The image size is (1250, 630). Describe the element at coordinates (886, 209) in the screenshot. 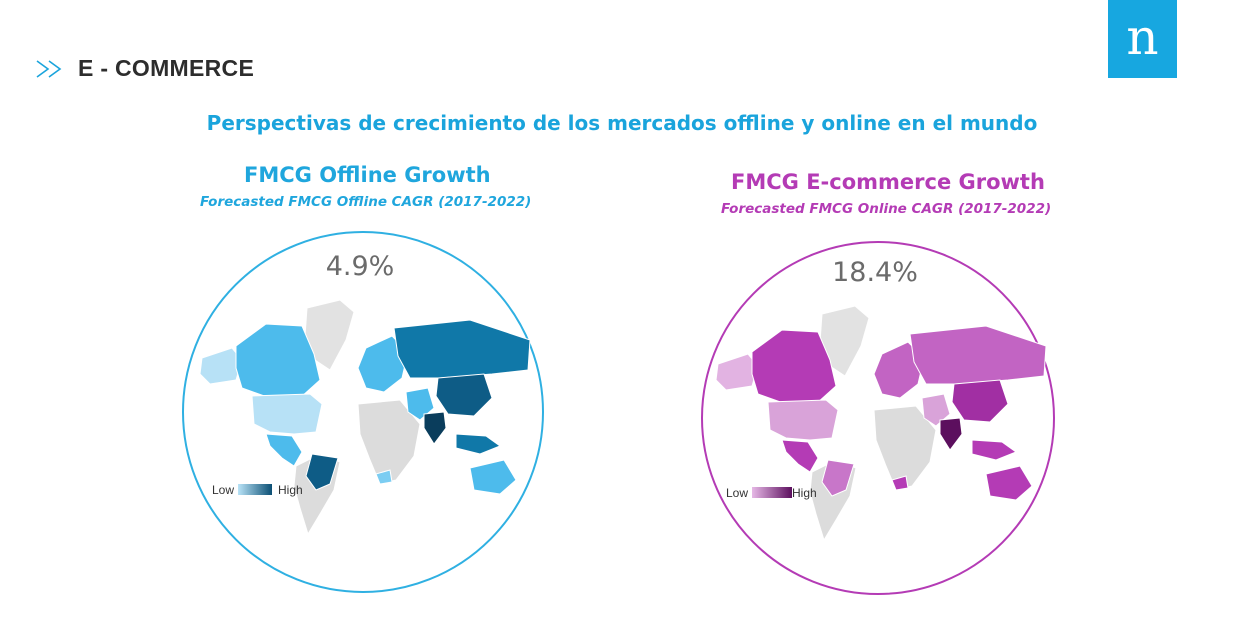

I see `online-map-subtitle: Forecasted FMCG Online CAGR (2017-2022)` at that location.